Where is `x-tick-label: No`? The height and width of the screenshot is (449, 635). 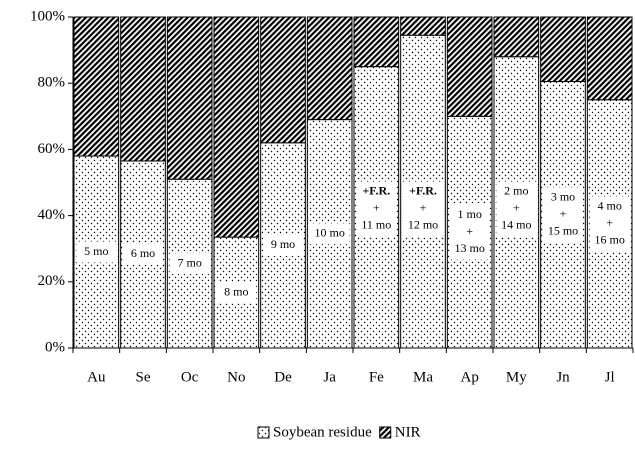 x-tick-label: No is located at coordinates (236, 377).